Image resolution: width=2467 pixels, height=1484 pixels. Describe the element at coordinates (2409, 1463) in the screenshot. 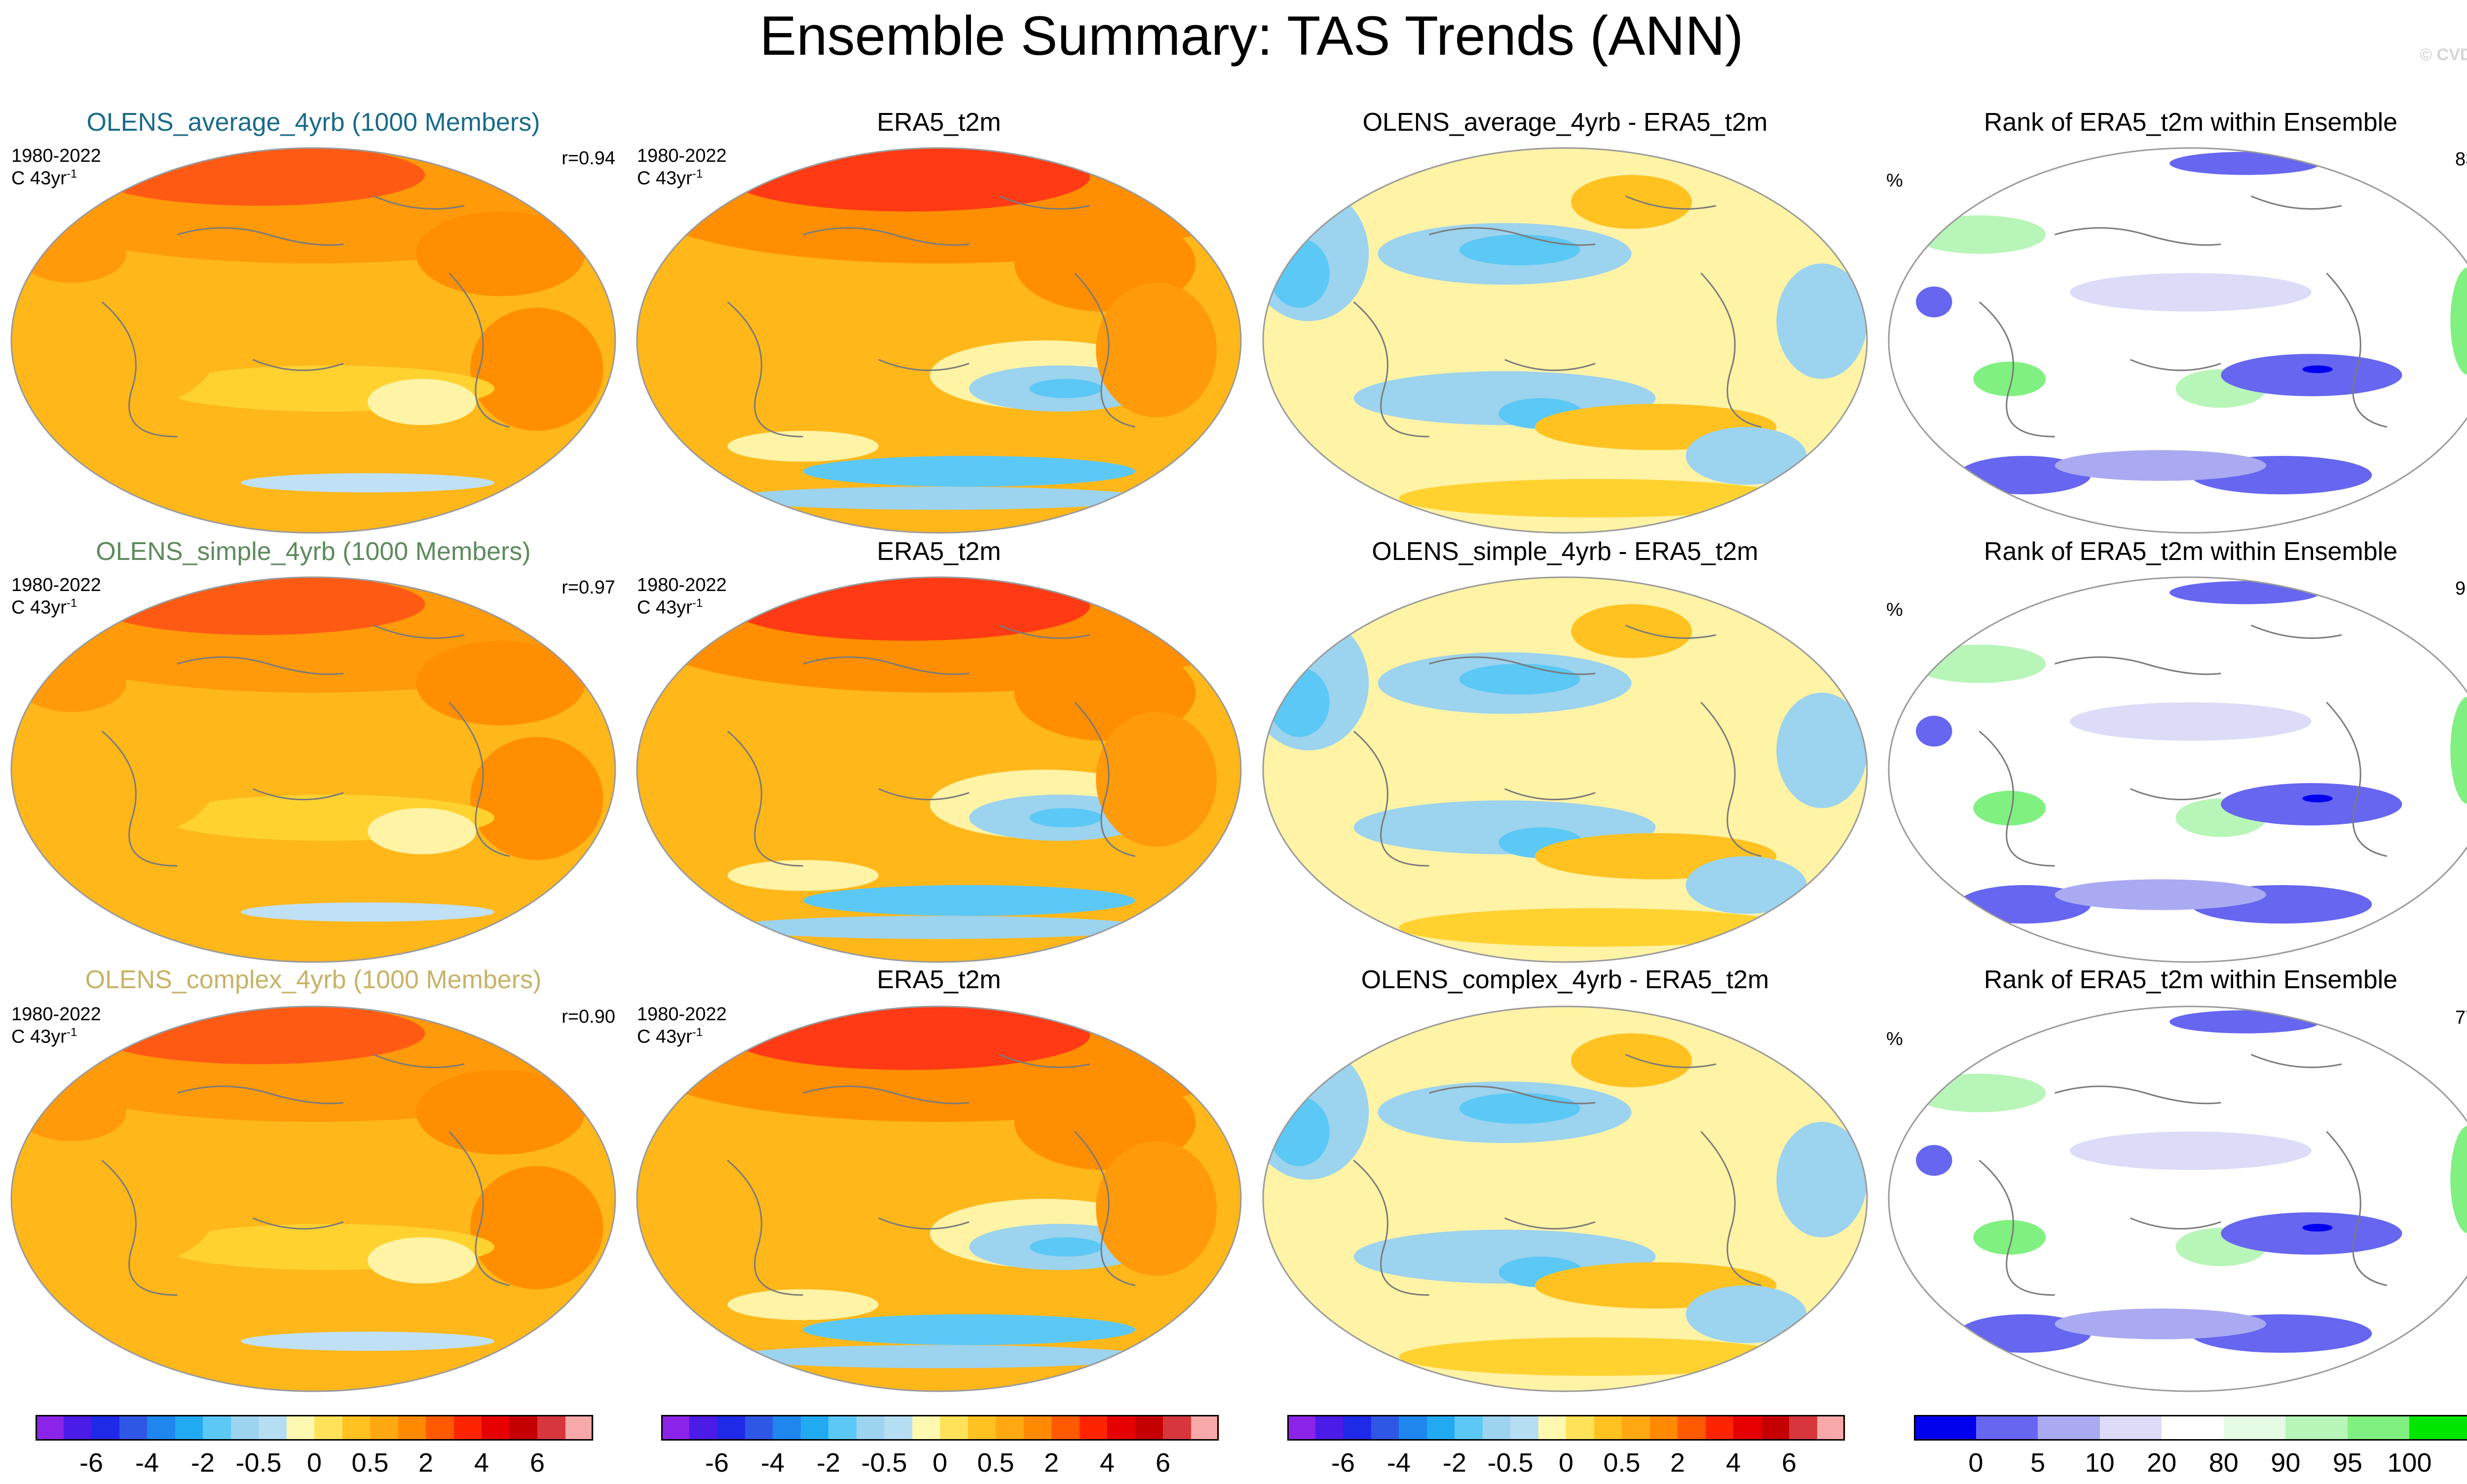

I see `colorbar-label: 100` at that location.